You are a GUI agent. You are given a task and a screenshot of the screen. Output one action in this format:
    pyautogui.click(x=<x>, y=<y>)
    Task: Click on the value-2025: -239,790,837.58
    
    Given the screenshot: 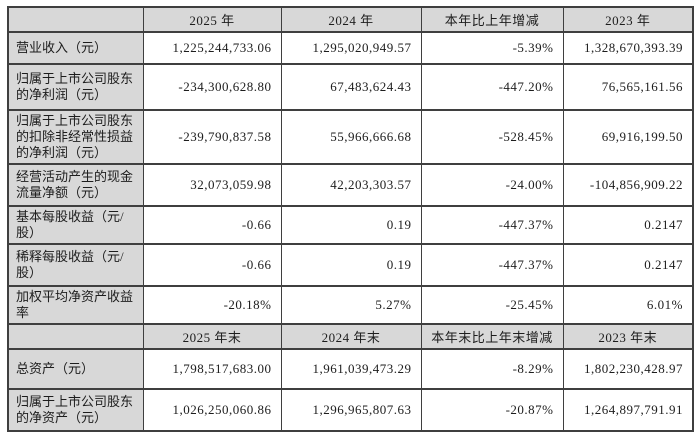 What is the action you would take?
    pyautogui.click(x=212, y=137)
    